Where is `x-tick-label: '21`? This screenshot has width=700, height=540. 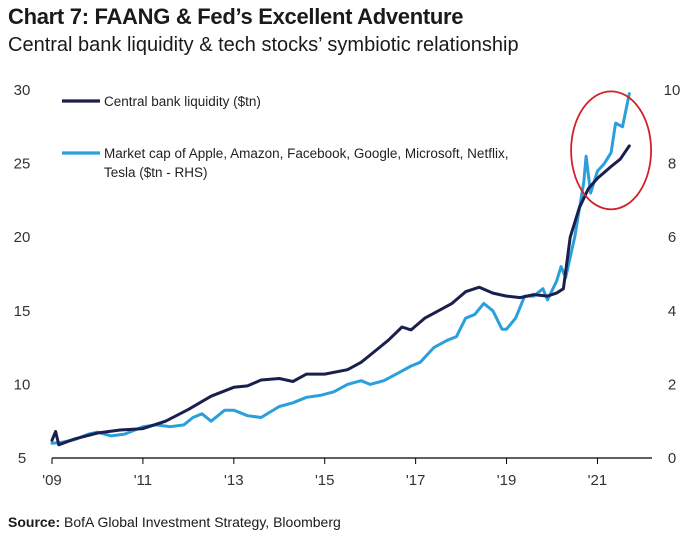 x-tick-label: '21 is located at coordinates (598, 480).